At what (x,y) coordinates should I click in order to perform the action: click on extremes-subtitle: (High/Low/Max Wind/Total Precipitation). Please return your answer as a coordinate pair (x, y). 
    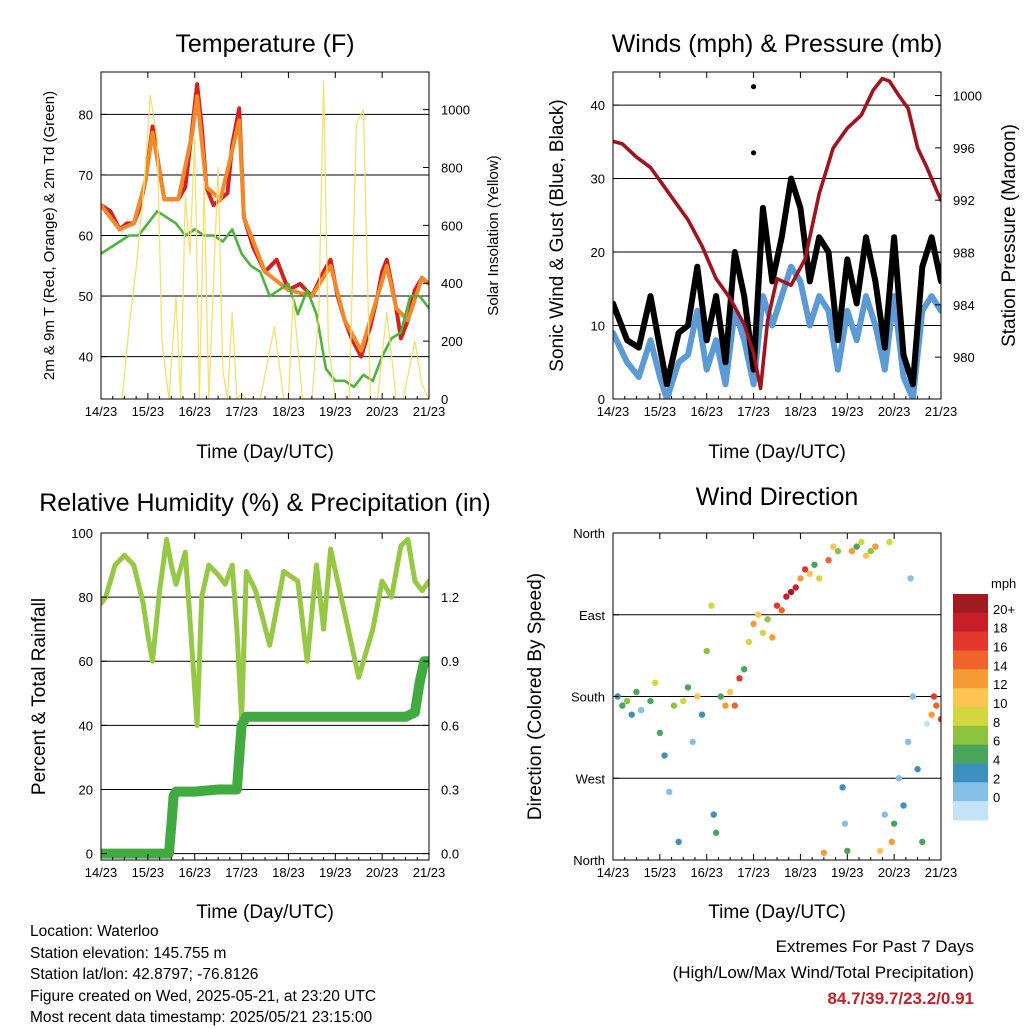
    Looking at the image, I should click on (823, 972).